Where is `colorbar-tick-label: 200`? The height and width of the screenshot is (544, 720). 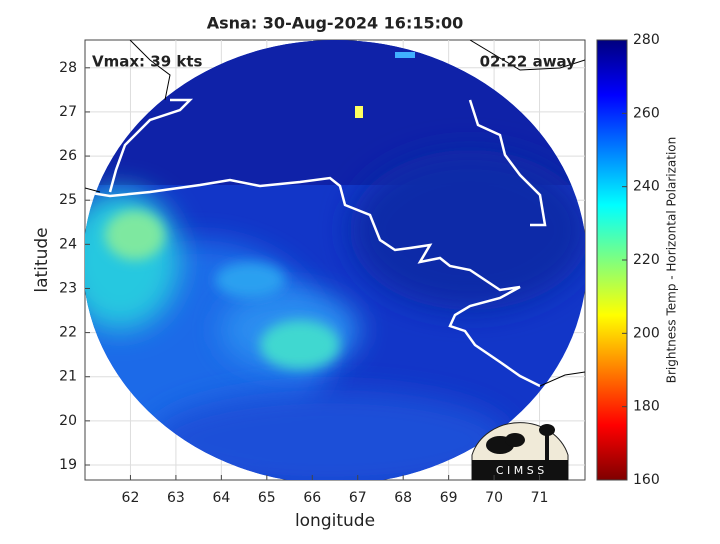 colorbar-tick-label: 200 is located at coordinates (646, 333).